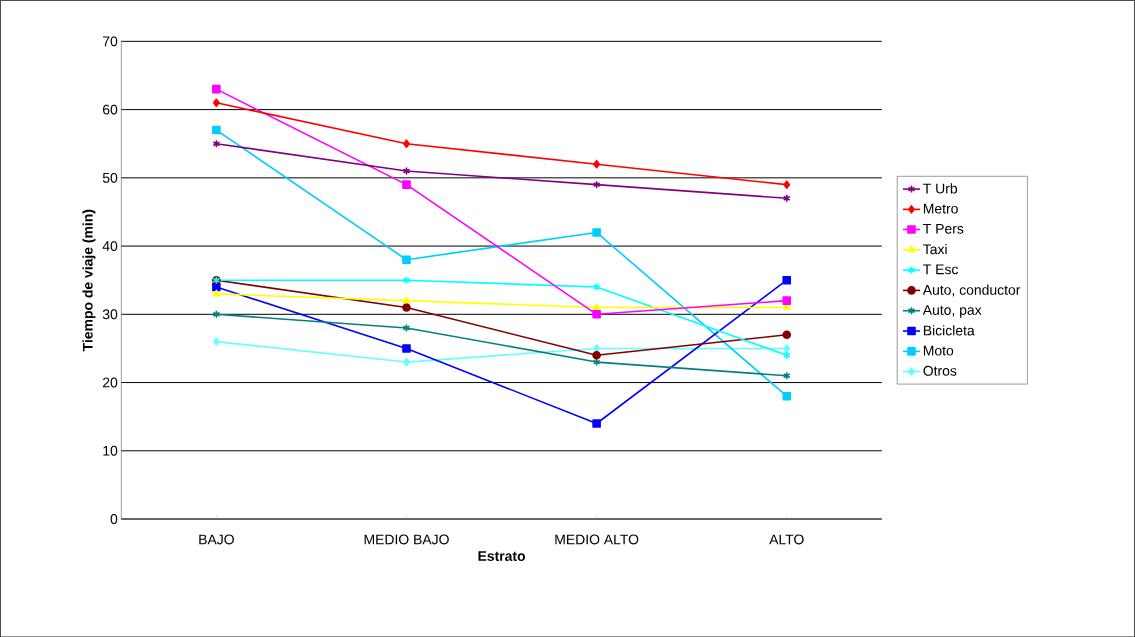 This screenshot has width=1135, height=637. What do you see at coordinates (941, 269) in the screenshot?
I see `legend-label: T Esc` at bounding box center [941, 269].